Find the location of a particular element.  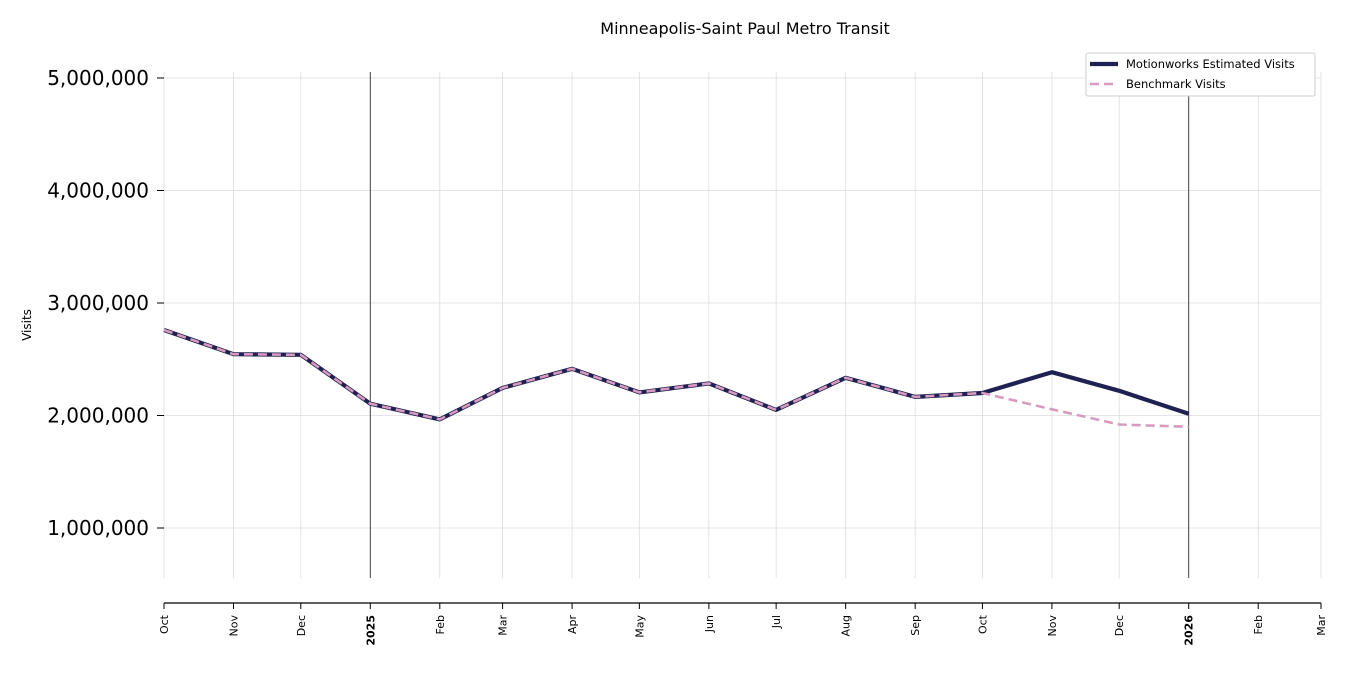

legend-box is located at coordinates (1200, 74).